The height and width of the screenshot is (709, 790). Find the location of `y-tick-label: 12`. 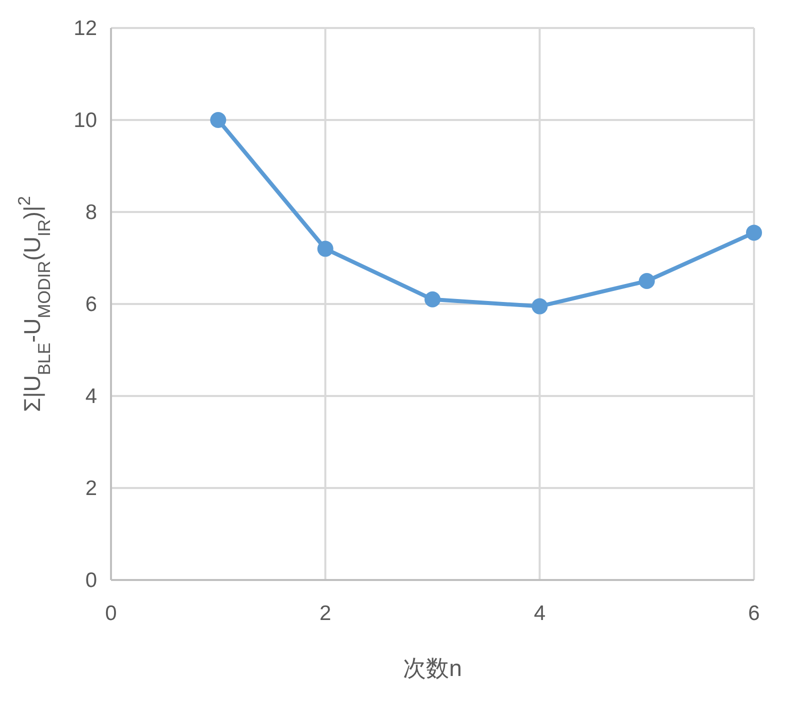

y-tick-label: 12 is located at coordinates (85, 28).